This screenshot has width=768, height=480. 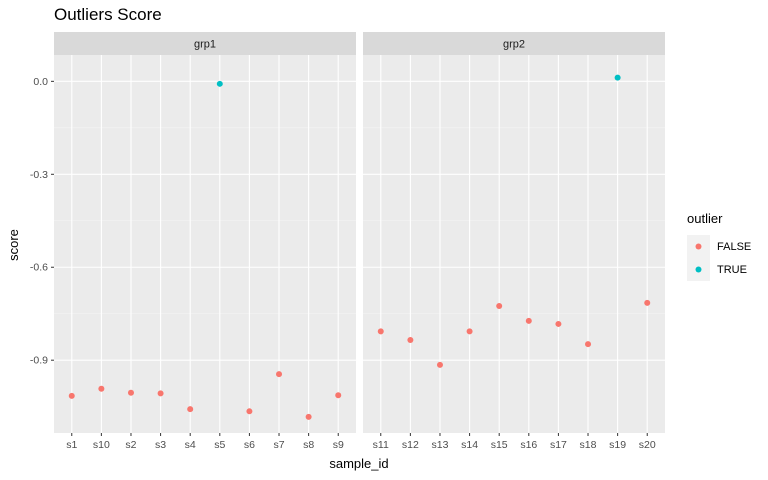 I want to click on data-point-s11, so click(x=380, y=331).